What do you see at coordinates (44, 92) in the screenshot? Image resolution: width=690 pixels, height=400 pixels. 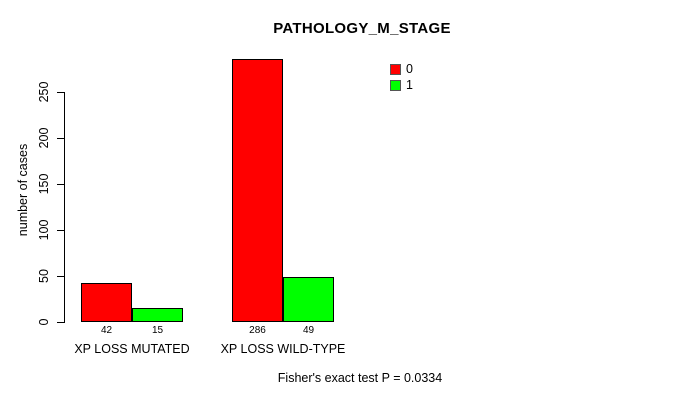 I see `y-tick-label: 250` at bounding box center [44, 92].